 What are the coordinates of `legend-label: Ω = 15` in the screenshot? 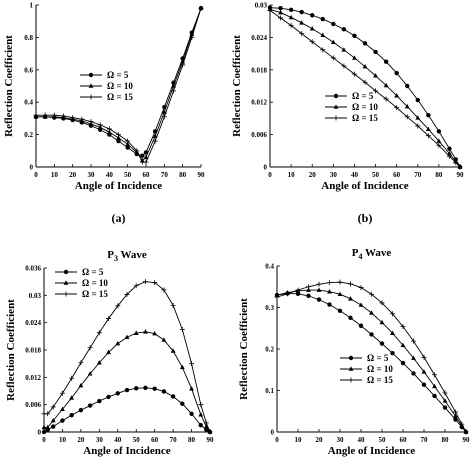 It's located at (120, 97).